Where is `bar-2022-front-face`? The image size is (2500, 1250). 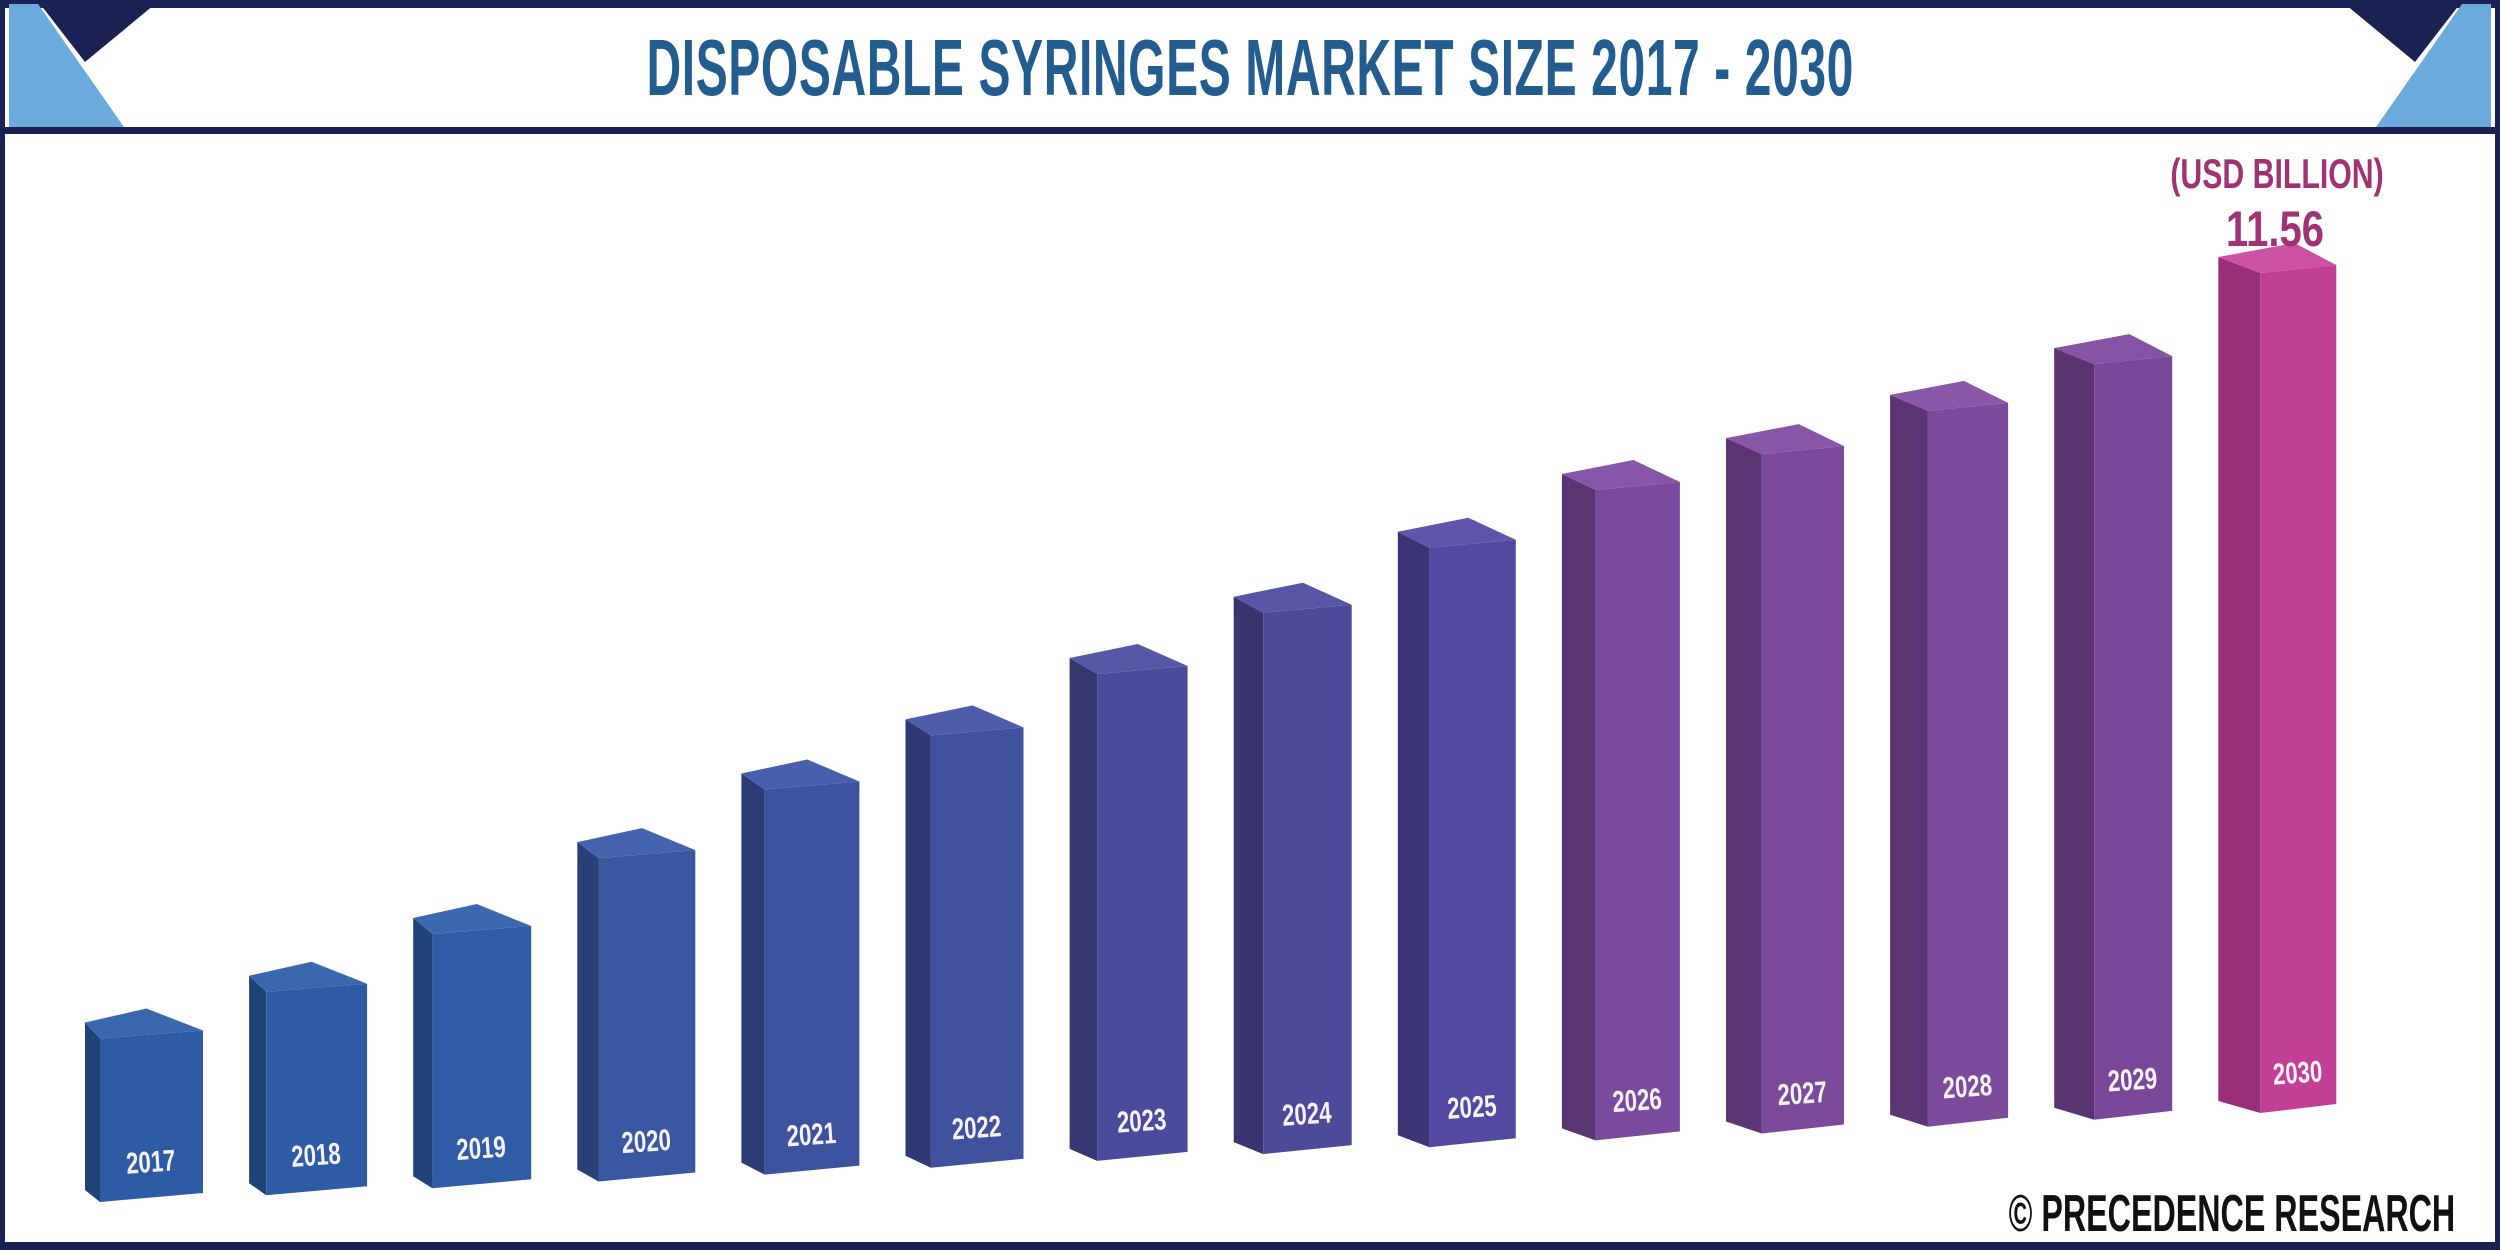
bar-2022-front-face is located at coordinates (977, 947).